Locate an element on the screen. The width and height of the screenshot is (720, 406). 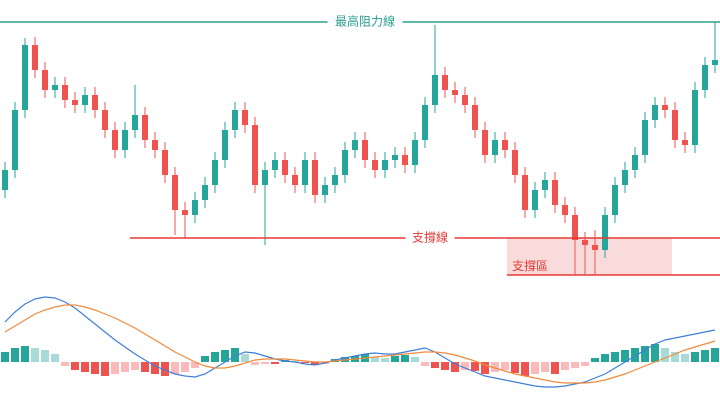
level-label: 最高阻力線 is located at coordinates (365, 21).